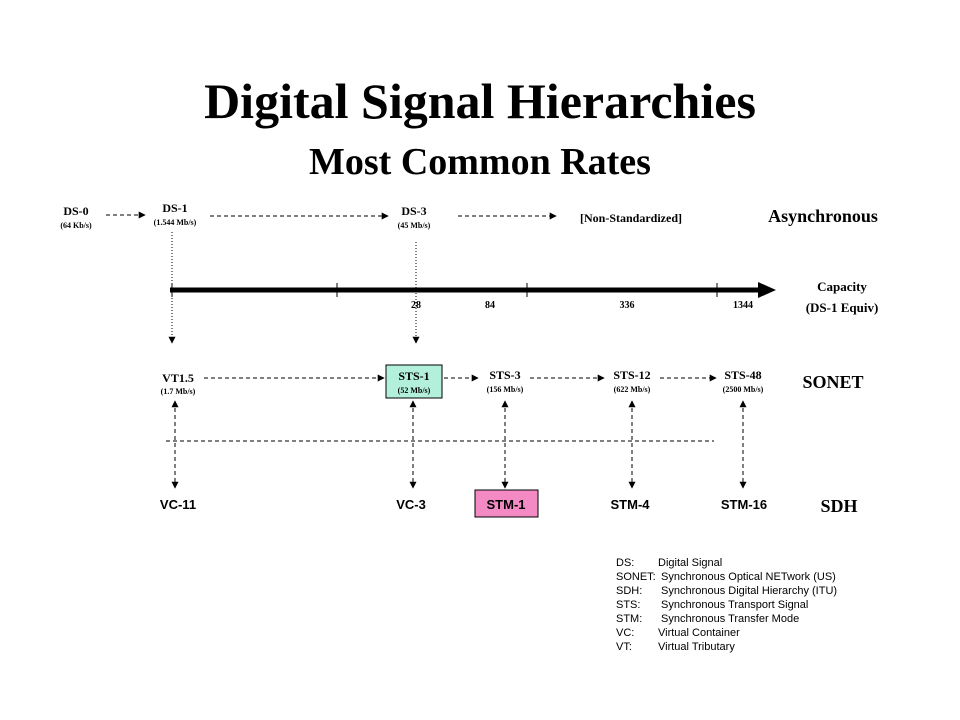 The width and height of the screenshot is (960, 720). Describe the element at coordinates (625, 633) in the screenshot. I see `legend-abbr: VC:` at that location.